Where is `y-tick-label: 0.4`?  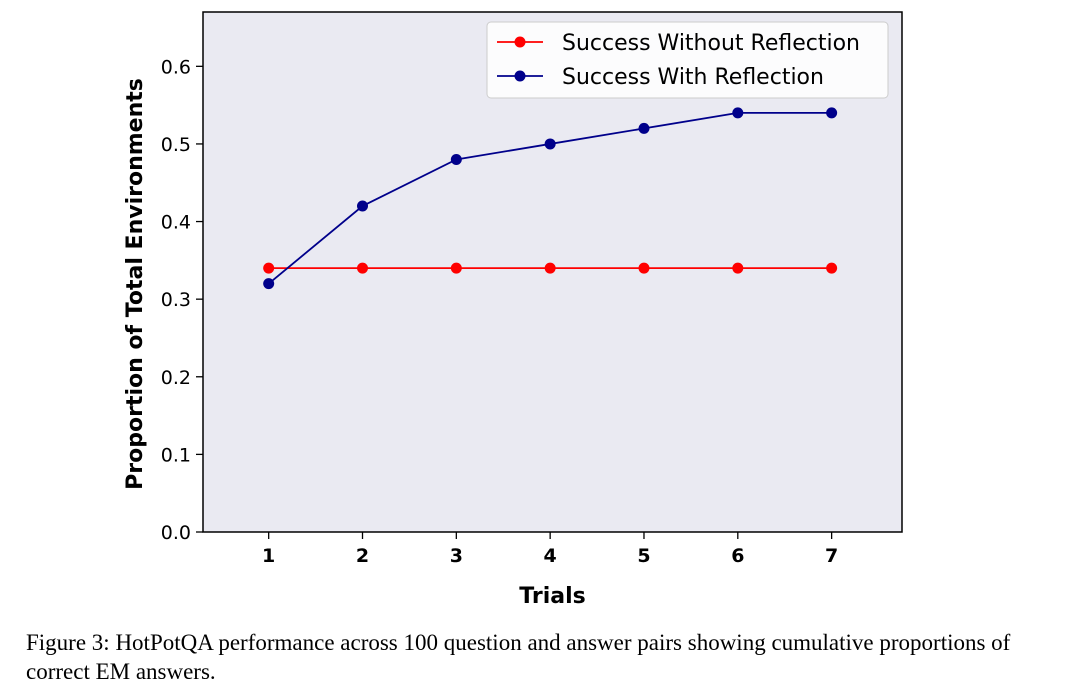 y-tick-label: 0.4 is located at coordinates (176, 223).